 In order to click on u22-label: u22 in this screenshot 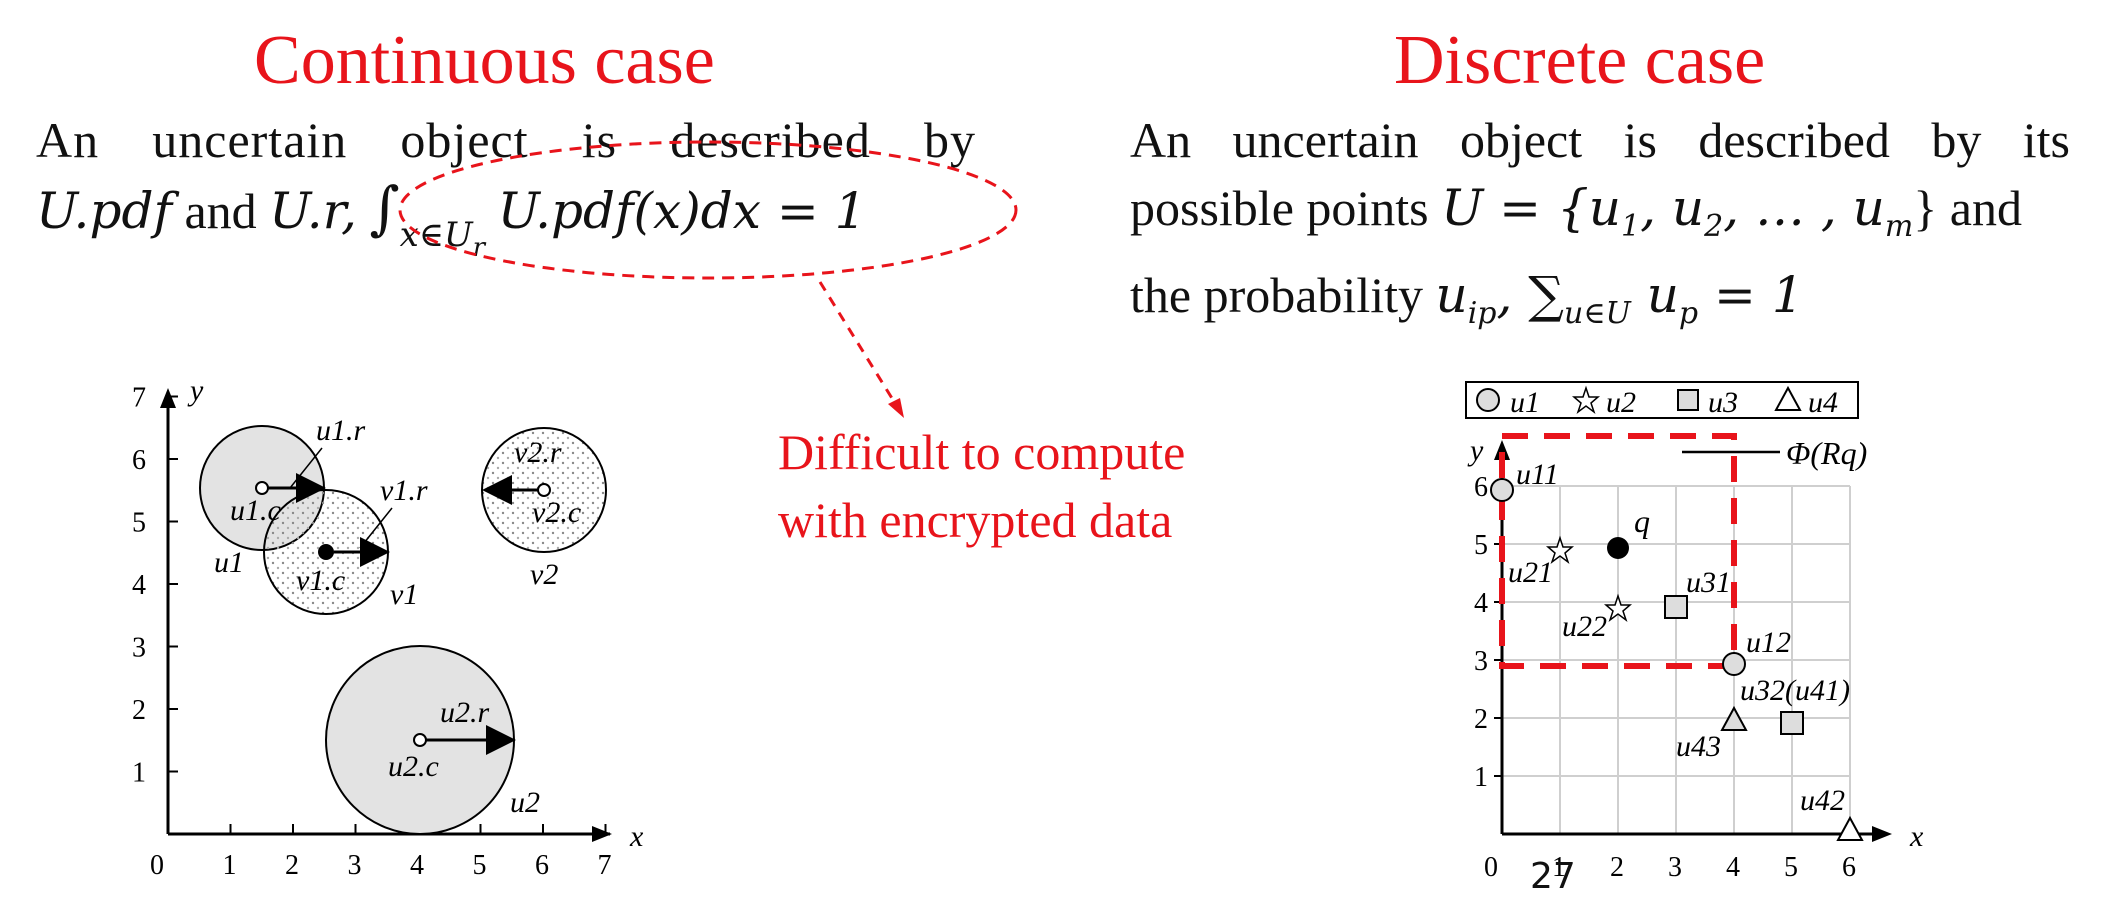, I will do `click(1584, 626)`.